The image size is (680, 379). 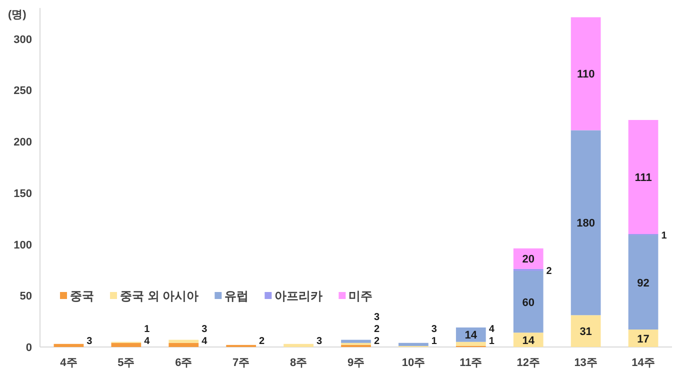 What do you see at coordinates (126, 363) in the screenshot?
I see `x-tick-label: 5주` at bounding box center [126, 363].